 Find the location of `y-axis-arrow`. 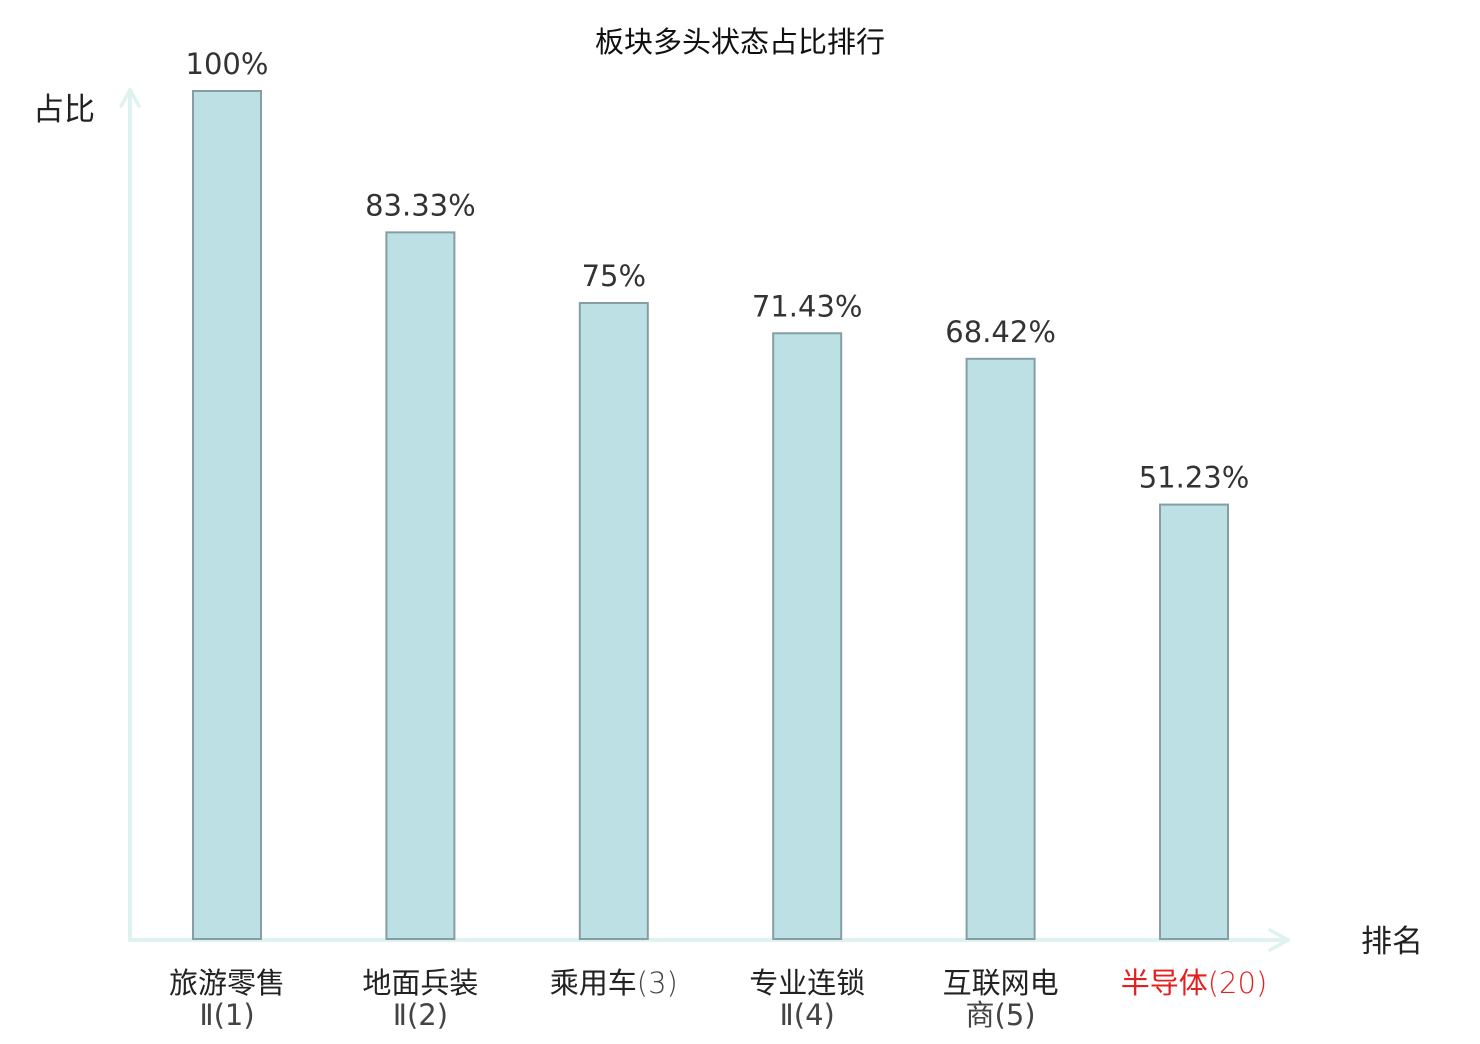

y-axis-arrow is located at coordinates (130, 98).